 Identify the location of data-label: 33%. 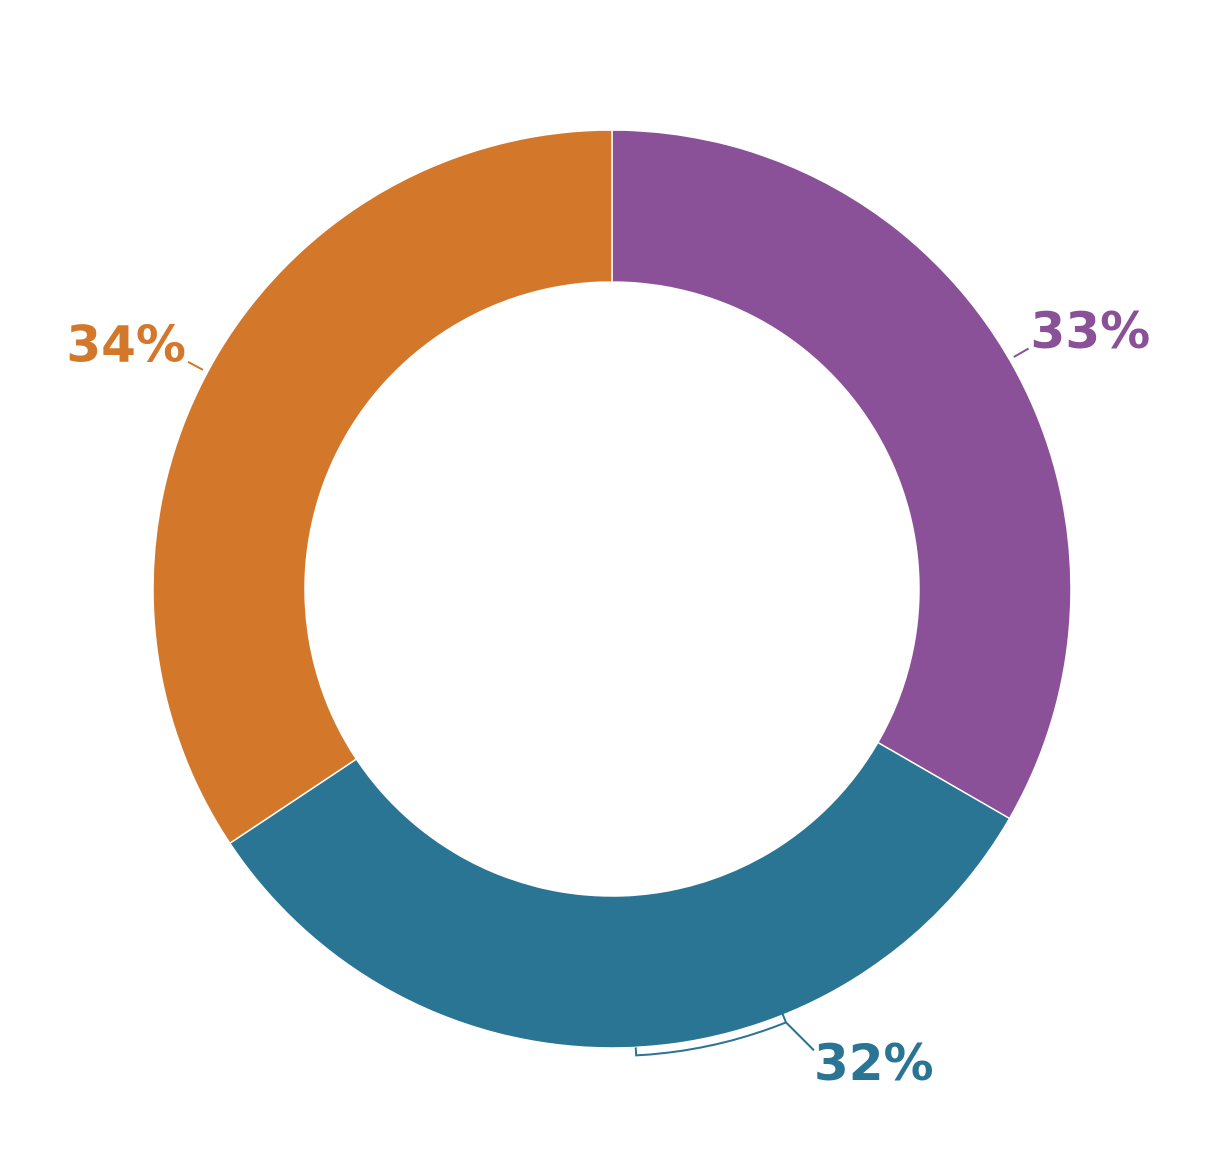
(1091, 331).